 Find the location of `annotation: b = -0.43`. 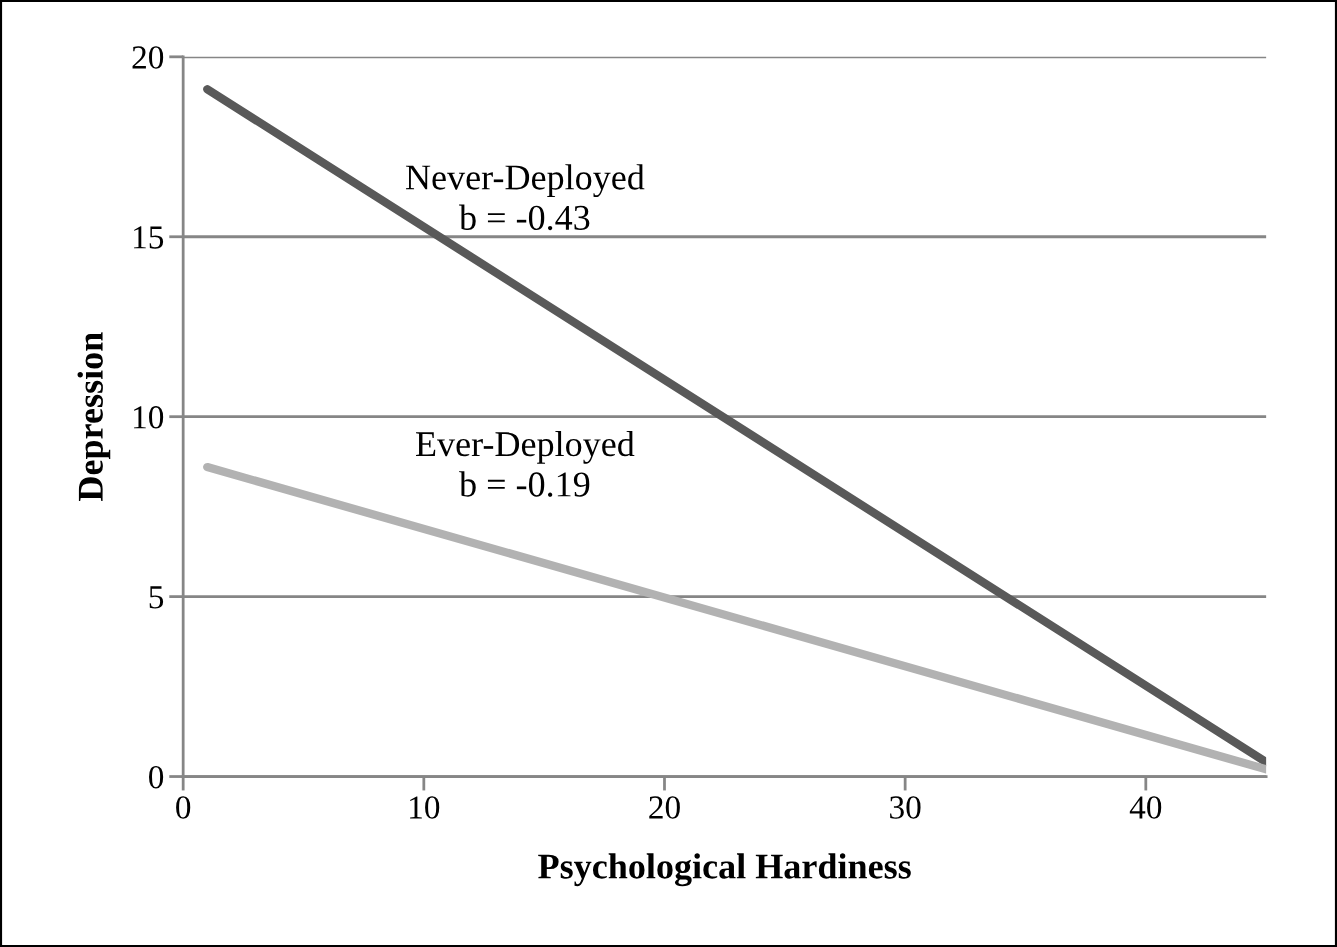

annotation: b = -0.43 is located at coordinates (524, 217).